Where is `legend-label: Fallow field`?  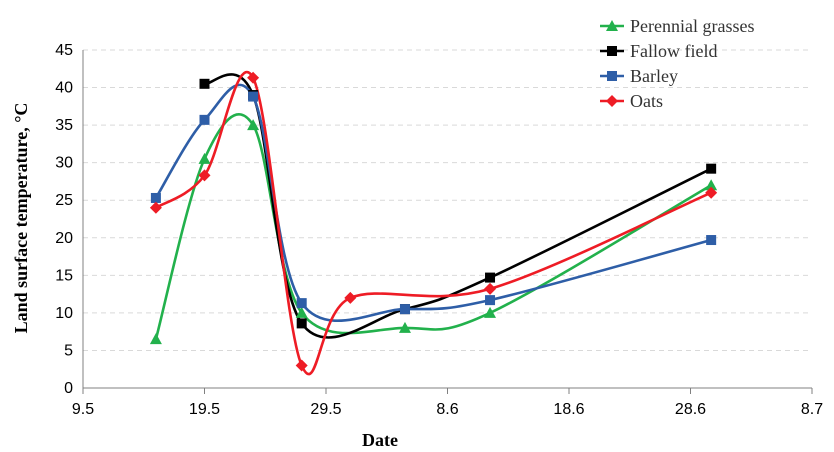 legend-label: Fallow field is located at coordinates (674, 51).